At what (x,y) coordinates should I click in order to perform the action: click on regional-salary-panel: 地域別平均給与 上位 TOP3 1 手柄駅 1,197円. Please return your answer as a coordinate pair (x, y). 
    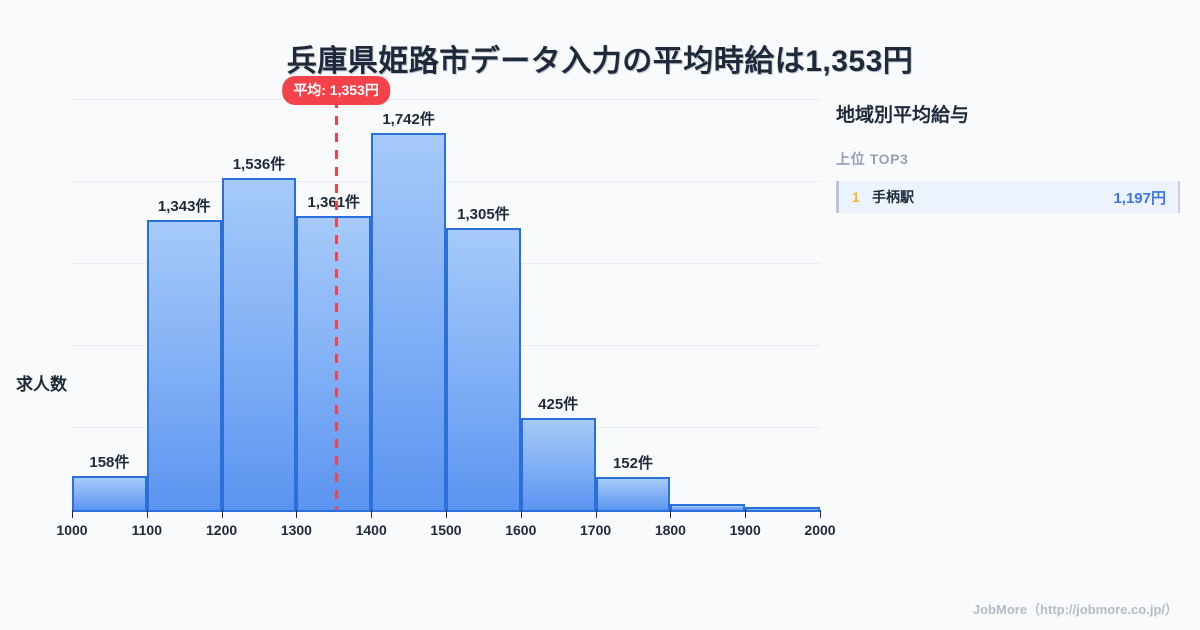
    Looking at the image, I should click on (1008, 156).